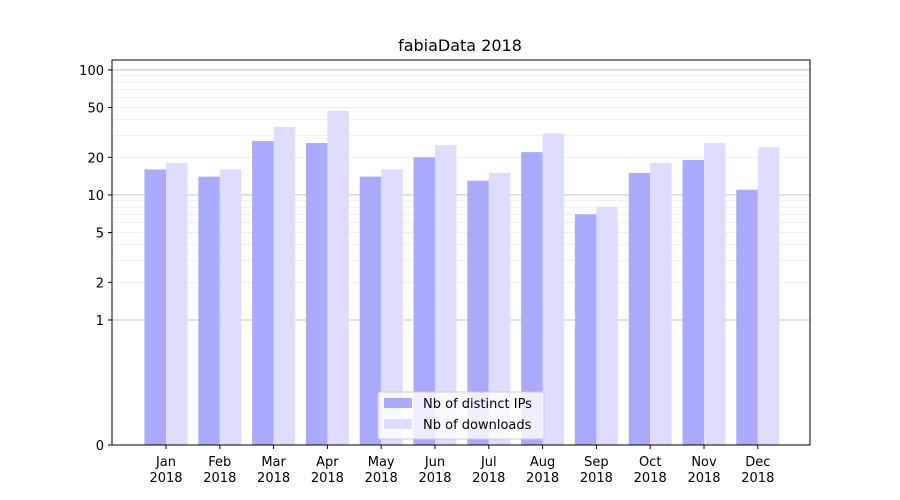  What do you see at coordinates (398, 403) in the screenshot?
I see `legend-swatch-ips` at bounding box center [398, 403].